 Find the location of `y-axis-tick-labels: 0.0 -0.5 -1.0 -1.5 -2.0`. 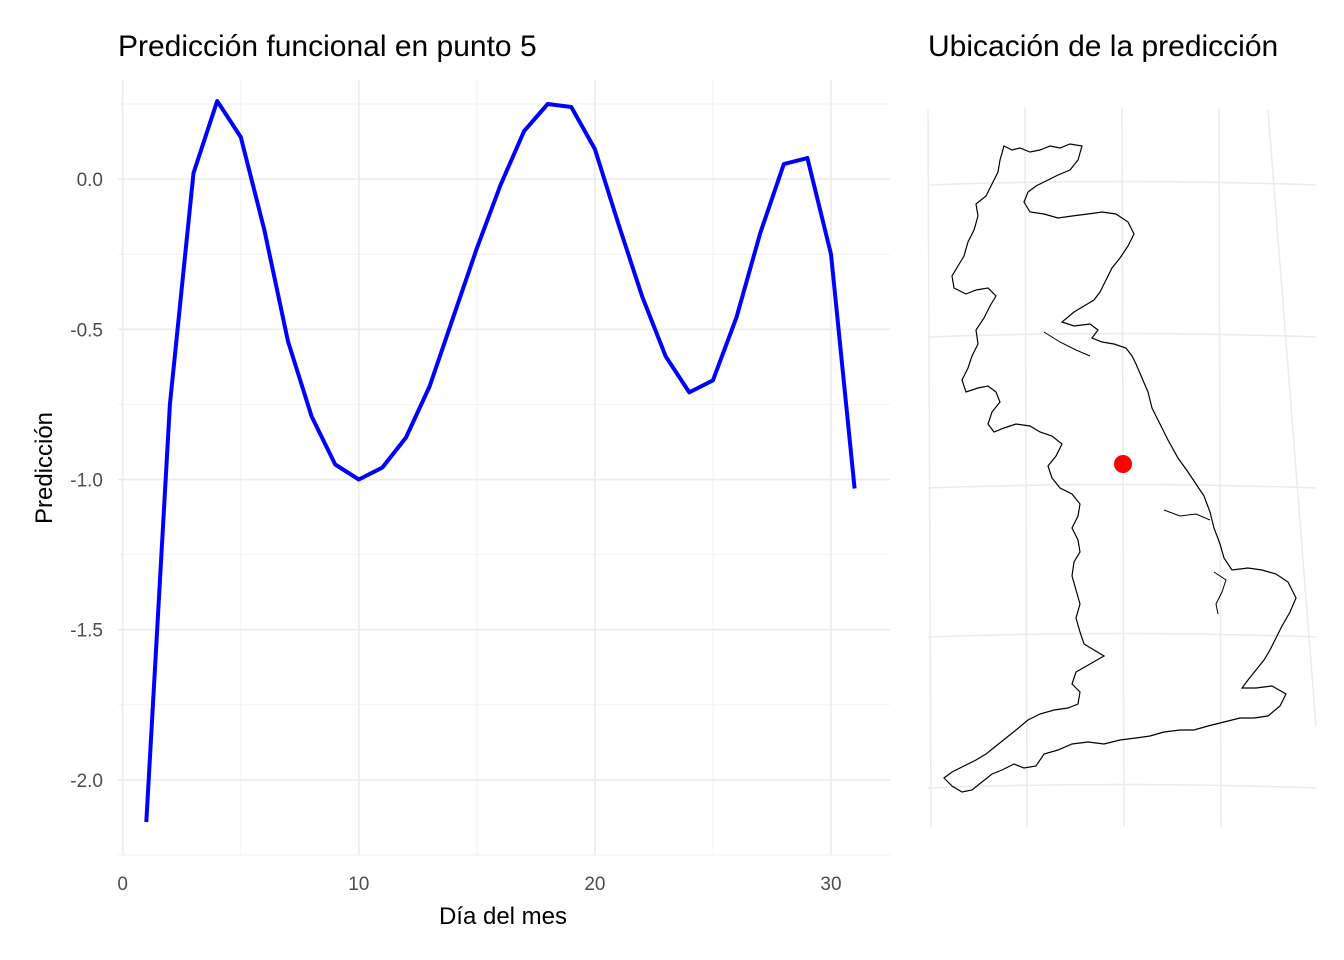

y-axis-tick-labels: 0.0 -0.5 -1.0 -1.5 -2.0 is located at coordinates (86, 481).